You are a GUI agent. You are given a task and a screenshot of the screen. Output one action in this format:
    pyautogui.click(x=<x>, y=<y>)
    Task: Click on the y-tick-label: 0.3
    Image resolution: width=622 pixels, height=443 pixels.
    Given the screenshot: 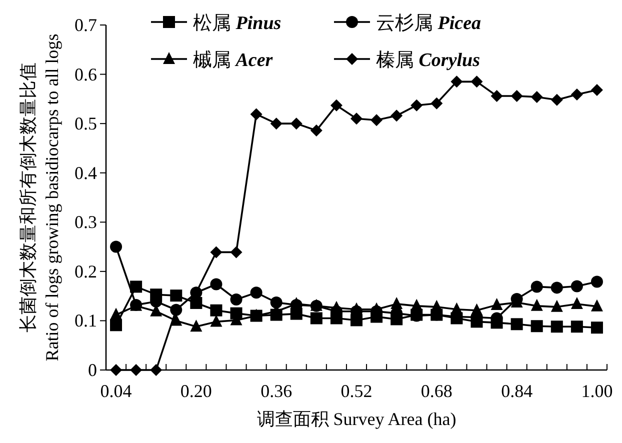 What is the action you would take?
    pyautogui.click(x=85, y=222)
    